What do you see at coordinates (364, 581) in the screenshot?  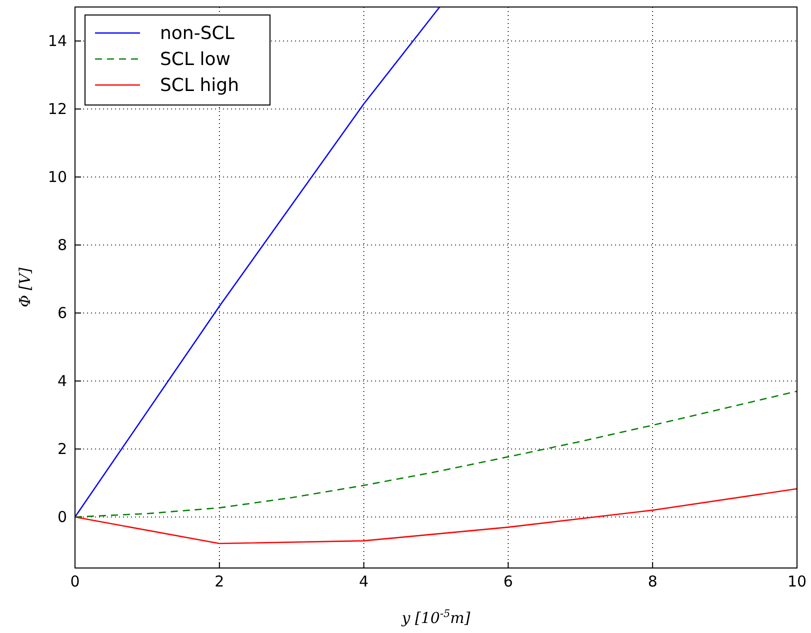 I see `x-tick-label: 4` at bounding box center [364, 581].